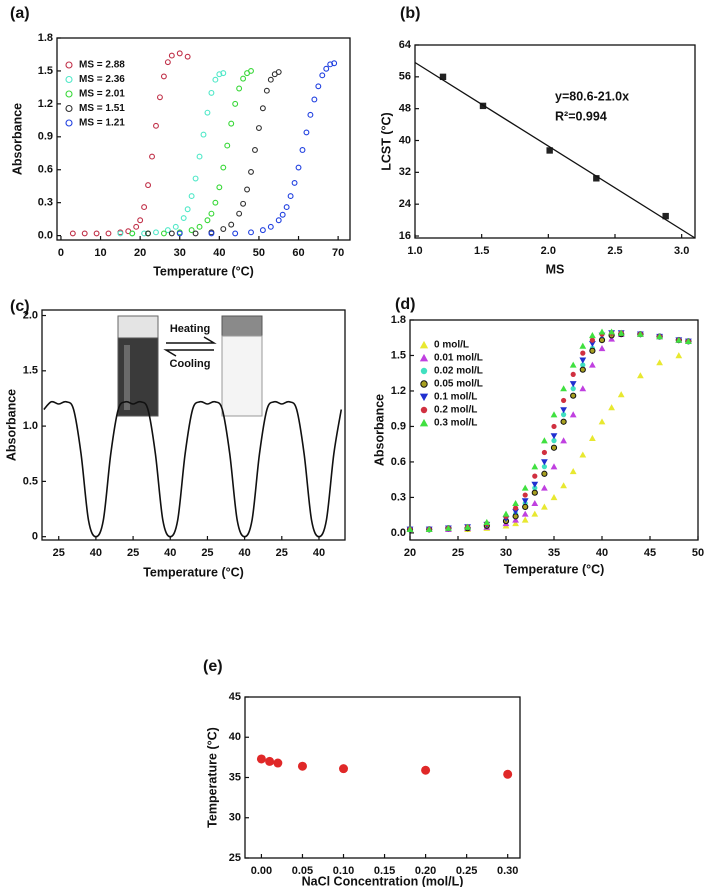 The height and width of the screenshot is (887, 714). What do you see at coordinates (592, 96) in the screenshot?
I see `annotation: y=80.6-21.0x` at bounding box center [592, 96].